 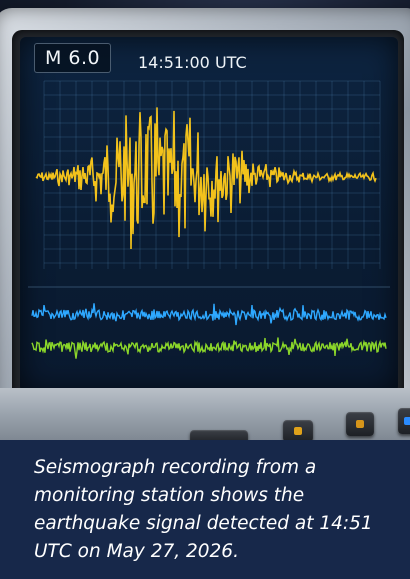 I want to click on control-panel, so click(x=205, y=414).